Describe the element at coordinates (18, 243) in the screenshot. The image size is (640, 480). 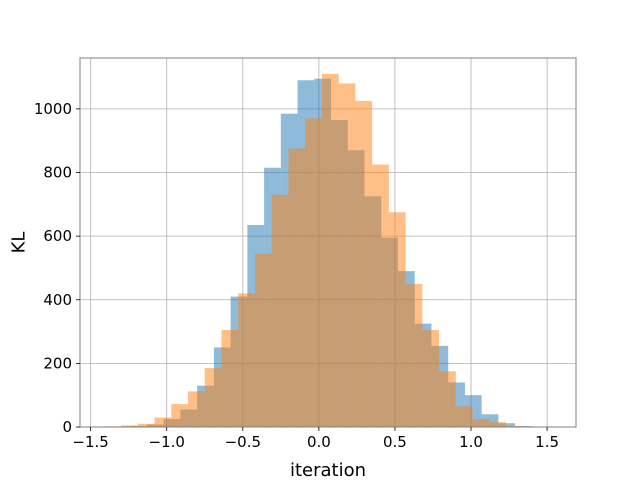
I see `y-axis-label: KL` at that location.